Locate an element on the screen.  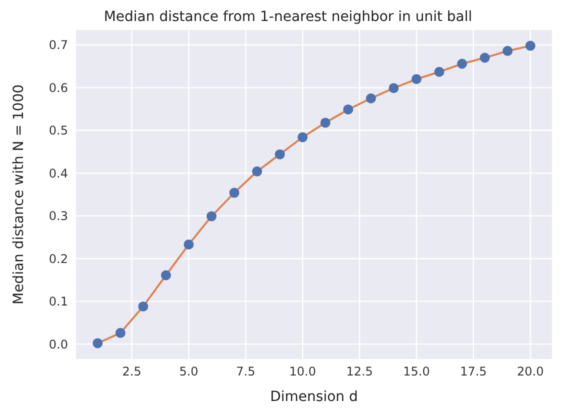
x-axis-title: Dimension d is located at coordinates (314, 397).